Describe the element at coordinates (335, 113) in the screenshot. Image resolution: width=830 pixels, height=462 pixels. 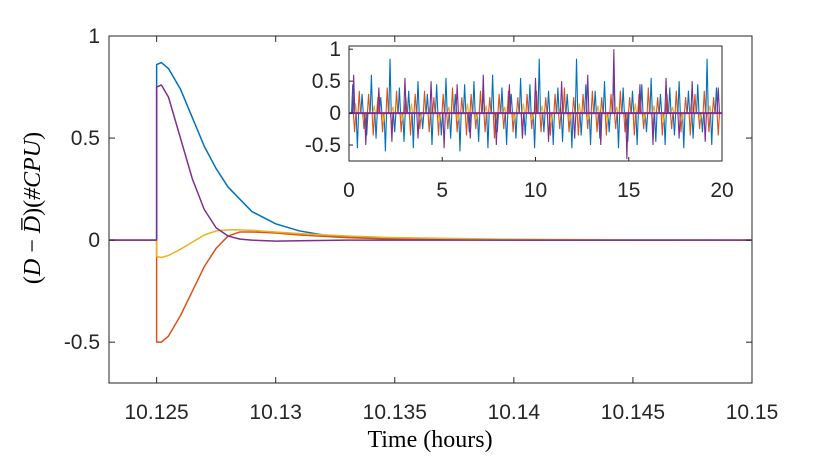
I see `inset-y-tick-label: 0` at that location.